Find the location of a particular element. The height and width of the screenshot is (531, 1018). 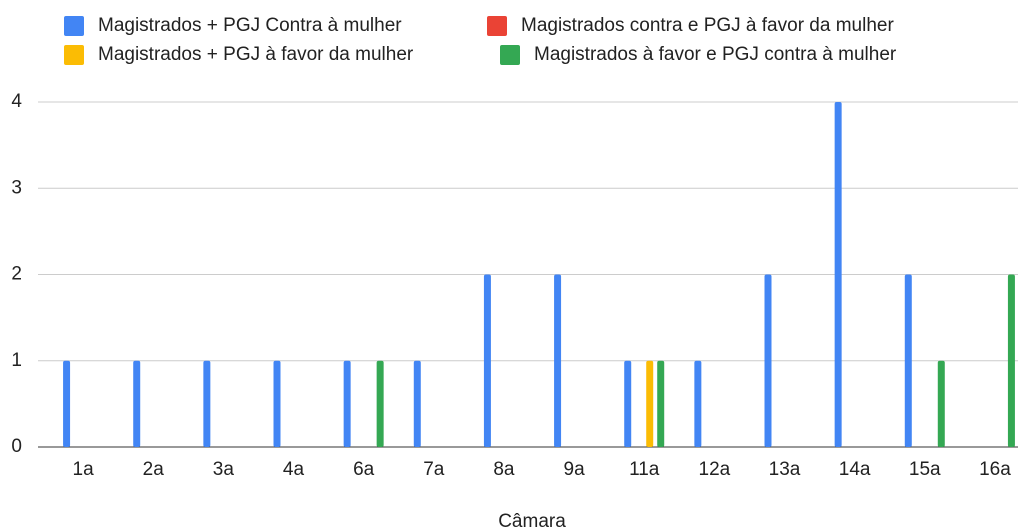

x-tick-label: 6a is located at coordinates (364, 469).